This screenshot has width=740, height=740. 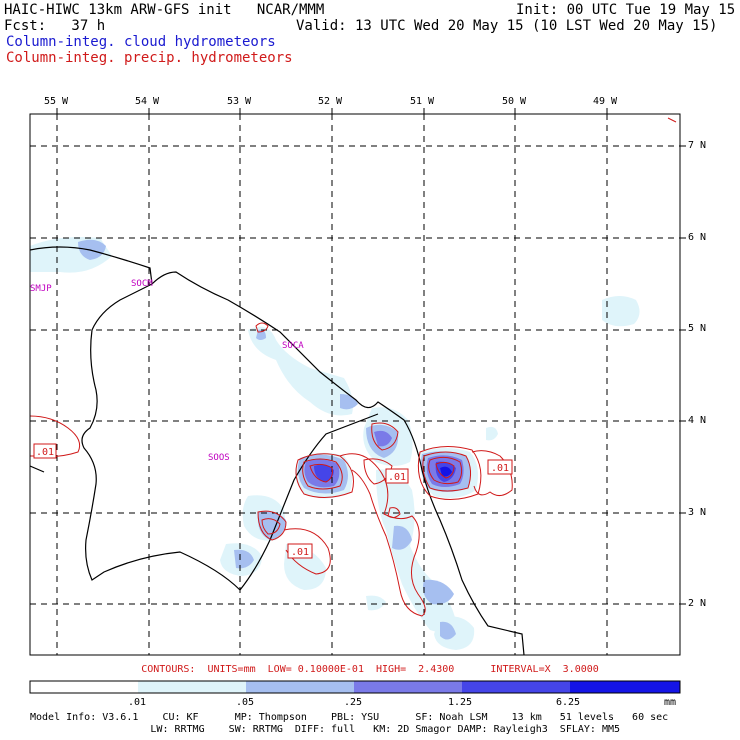 I want to click on lon-label-50w: 50 W, so click(x=514, y=101).